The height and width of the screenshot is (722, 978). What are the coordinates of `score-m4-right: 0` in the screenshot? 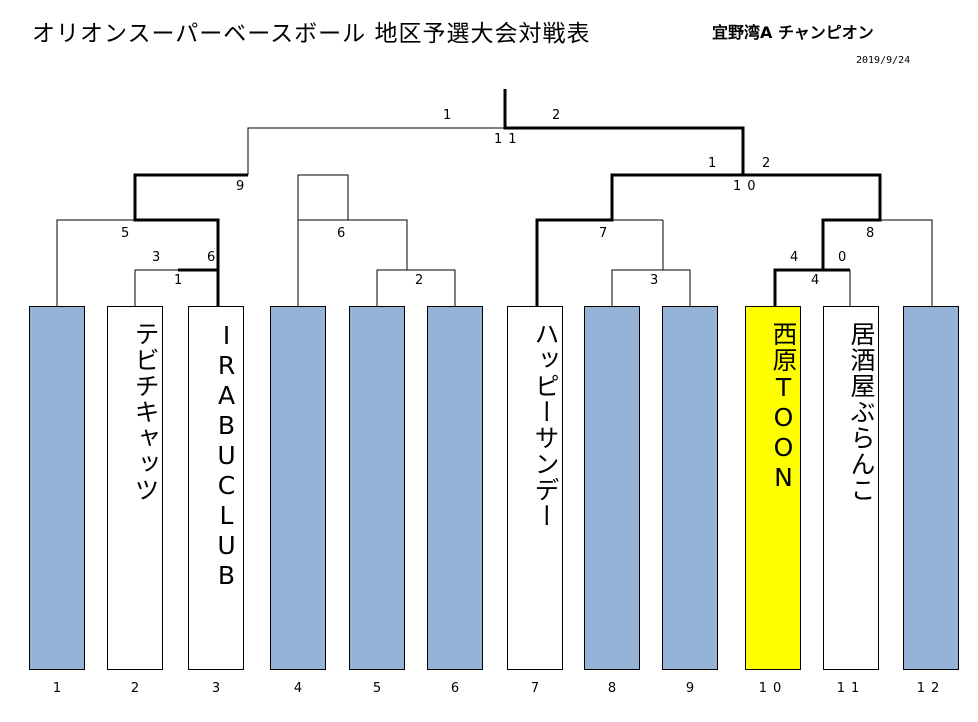 It's located at (842, 257).